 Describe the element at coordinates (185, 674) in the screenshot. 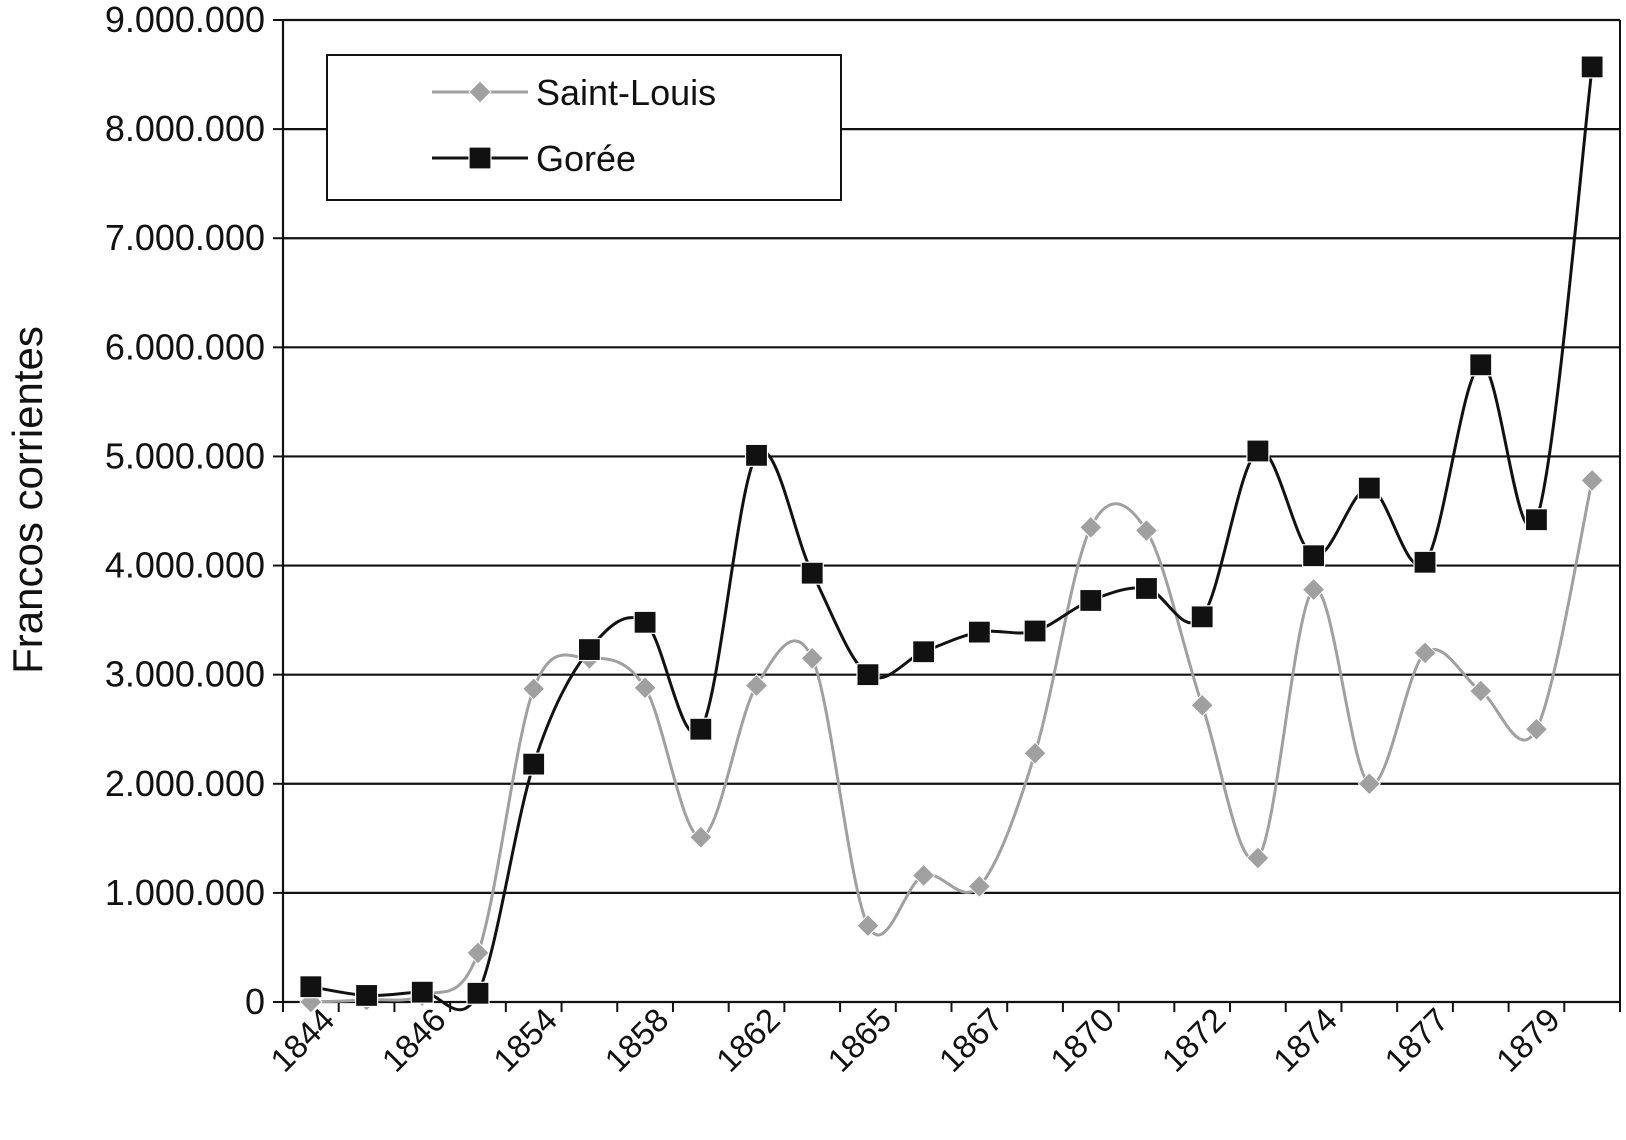

I see `y-tick-label: 3.000.000` at that location.